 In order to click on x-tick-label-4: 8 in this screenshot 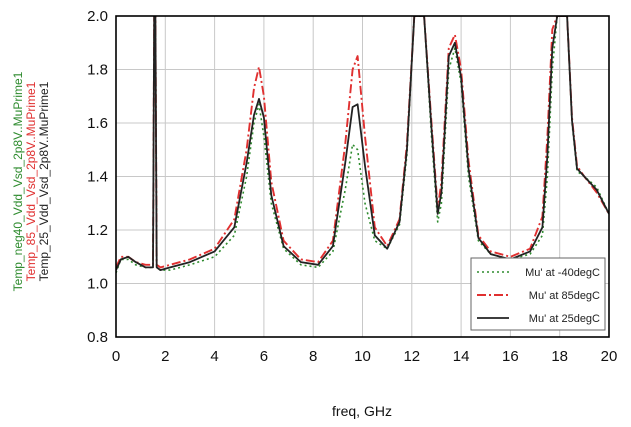, I will do `click(313, 356)`.